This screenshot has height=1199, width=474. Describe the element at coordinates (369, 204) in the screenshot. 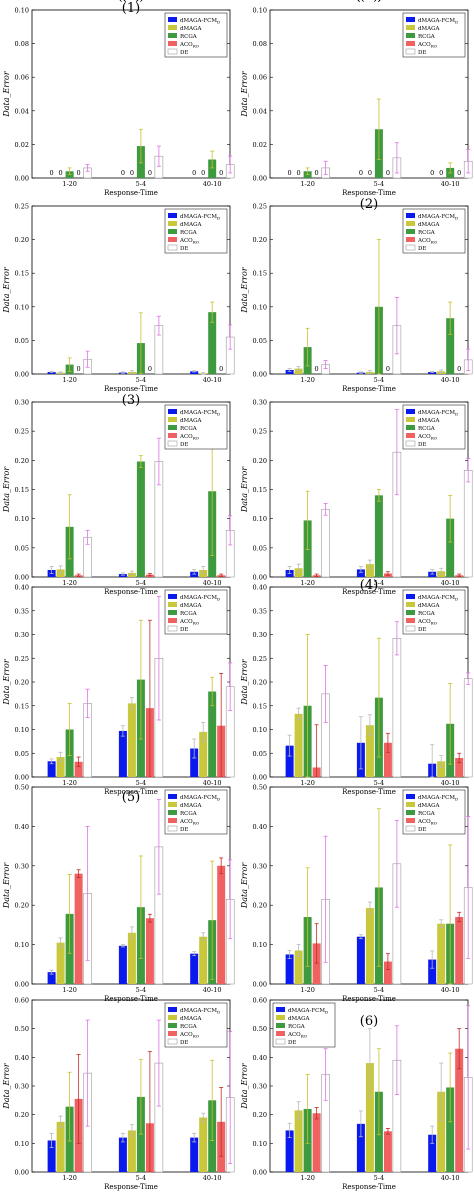

I see `panel-title: (2)` at that location.